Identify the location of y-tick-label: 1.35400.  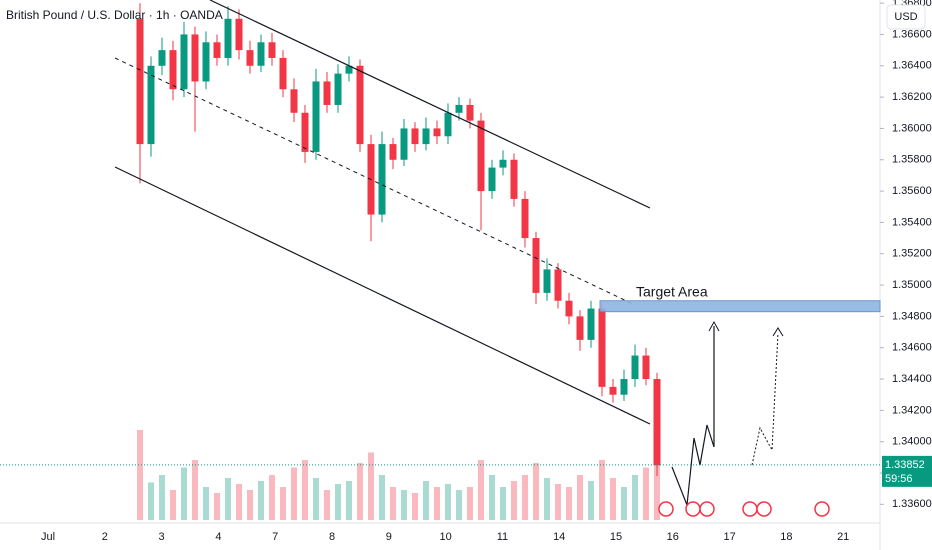
(912, 222).